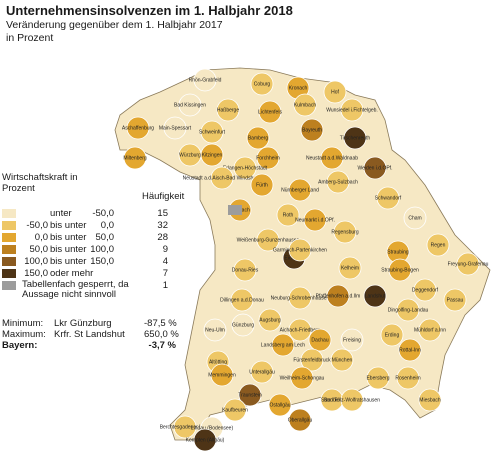  I want to click on map-unit: in Prozent, so click(30, 38).